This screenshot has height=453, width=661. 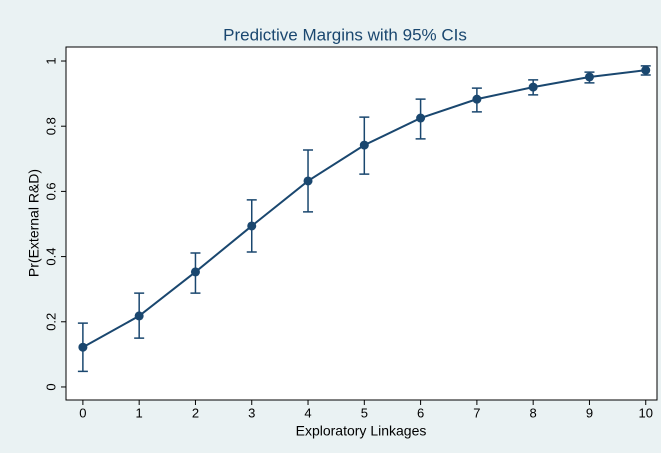 What do you see at coordinates (34, 223) in the screenshot?
I see `y-axis-title: Pr(External R&D)` at bounding box center [34, 223].